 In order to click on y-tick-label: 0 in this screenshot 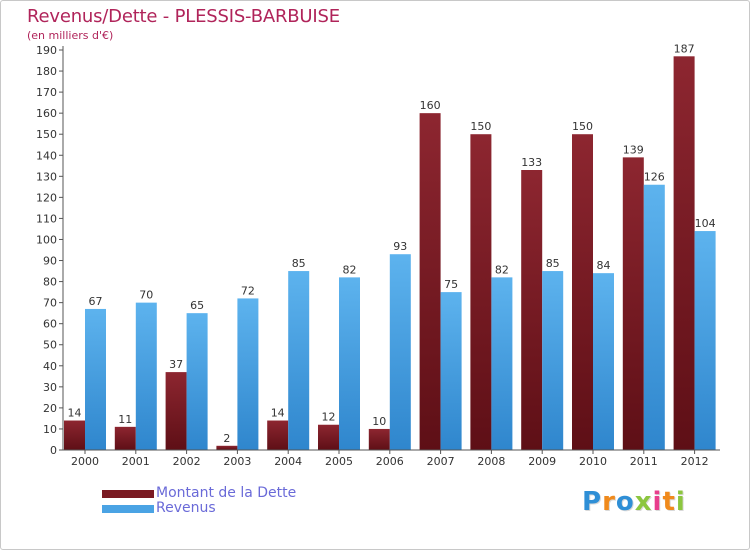, I will do `click(53, 450)`.